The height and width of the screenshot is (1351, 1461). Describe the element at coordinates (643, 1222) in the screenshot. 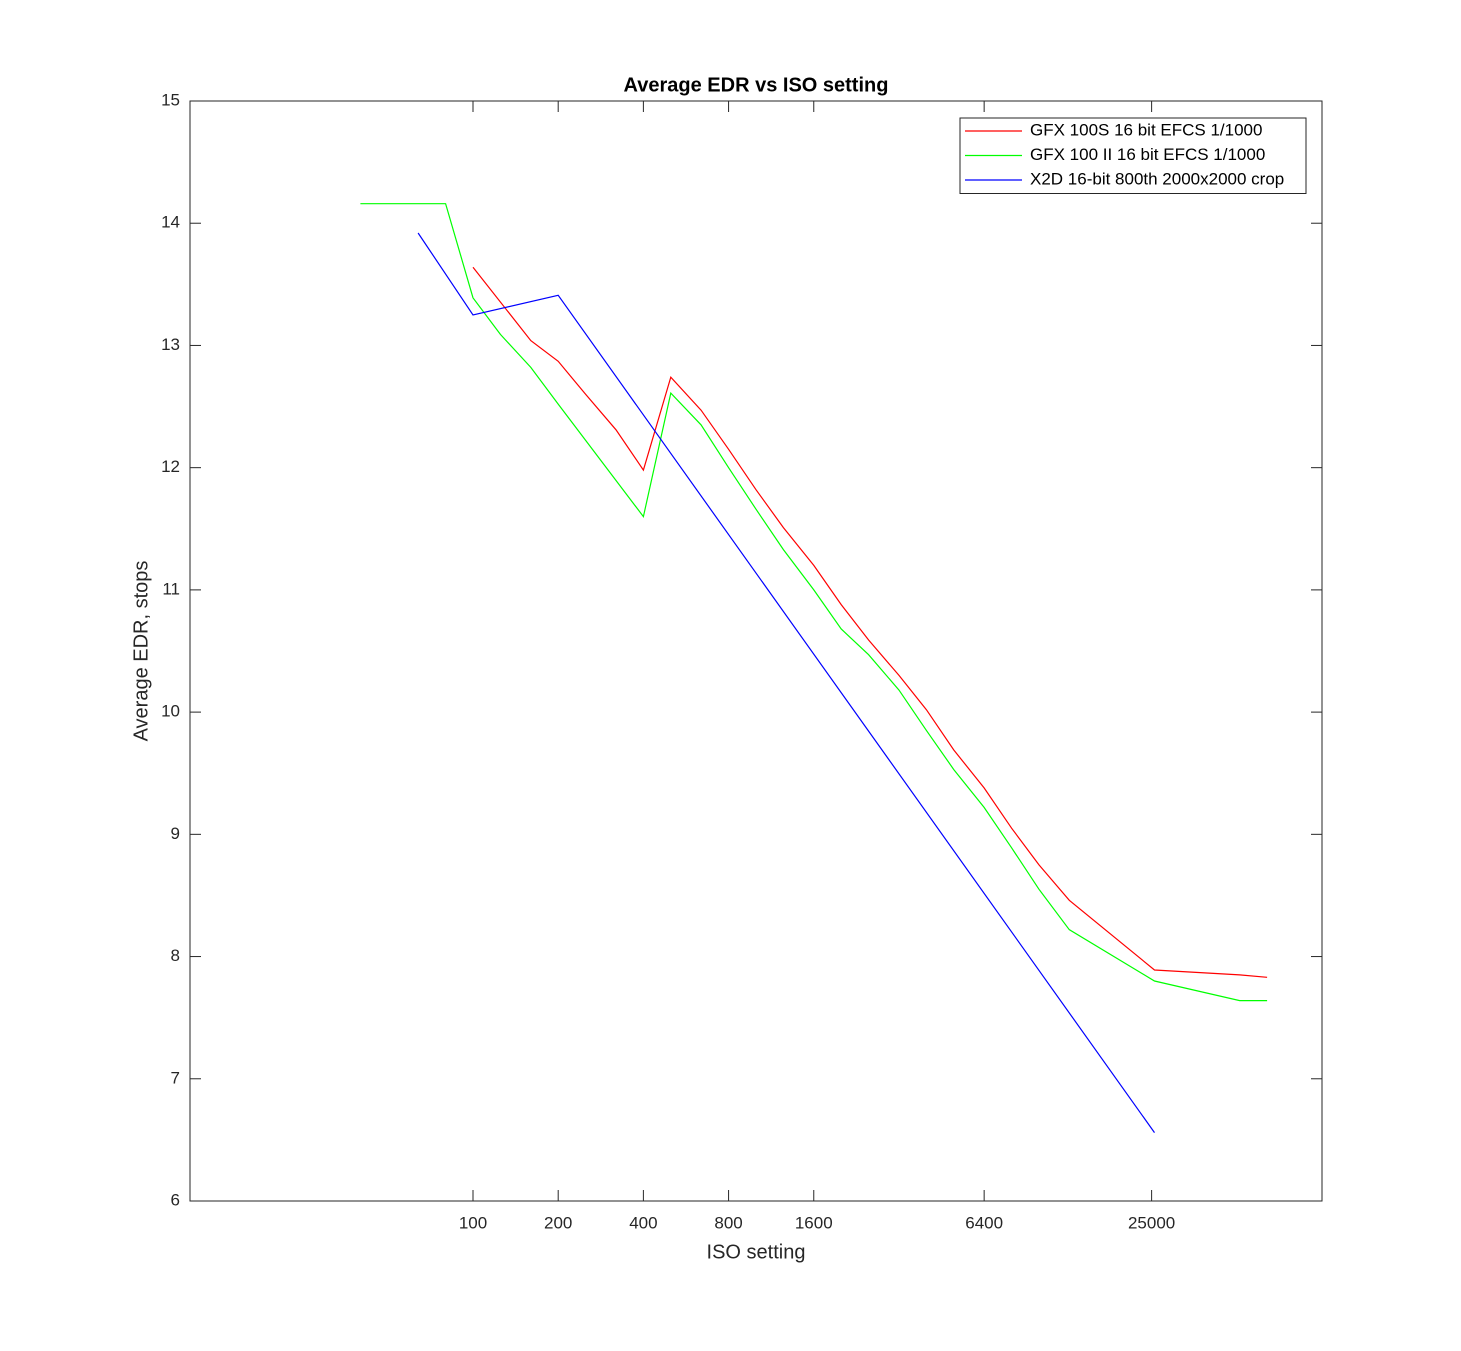

I see `x-tick-label: 400` at that location.